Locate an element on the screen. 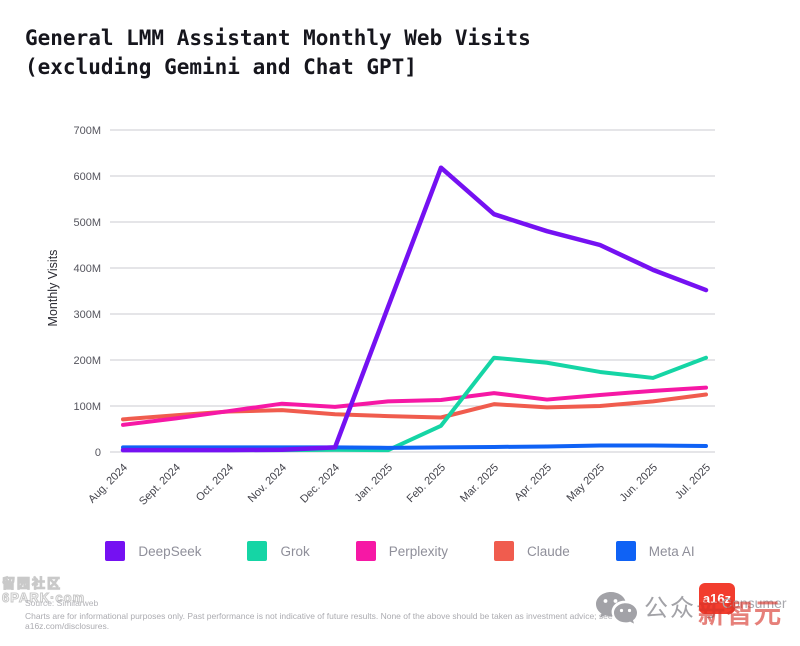  a16z-logo: a16z is located at coordinates (717, 598).